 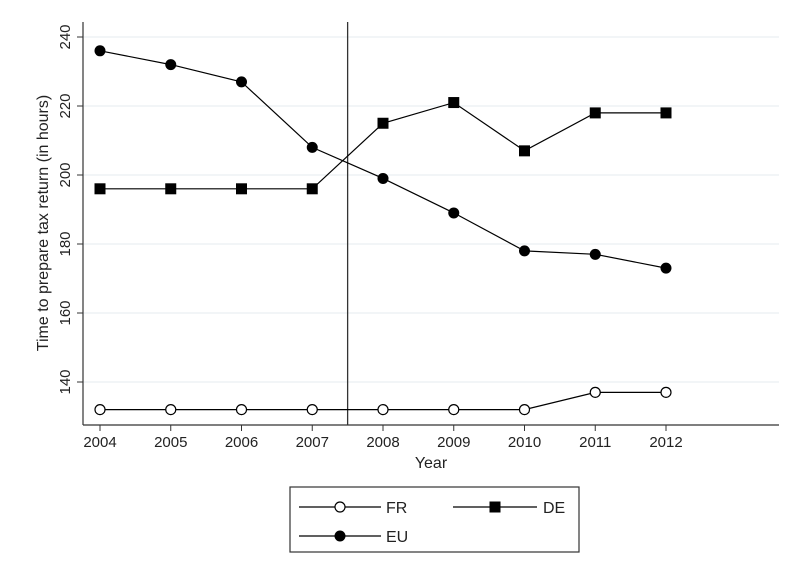 What do you see at coordinates (495, 507) in the screenshot?
I see `legend-marker-de` at bounding box center [495, 507].